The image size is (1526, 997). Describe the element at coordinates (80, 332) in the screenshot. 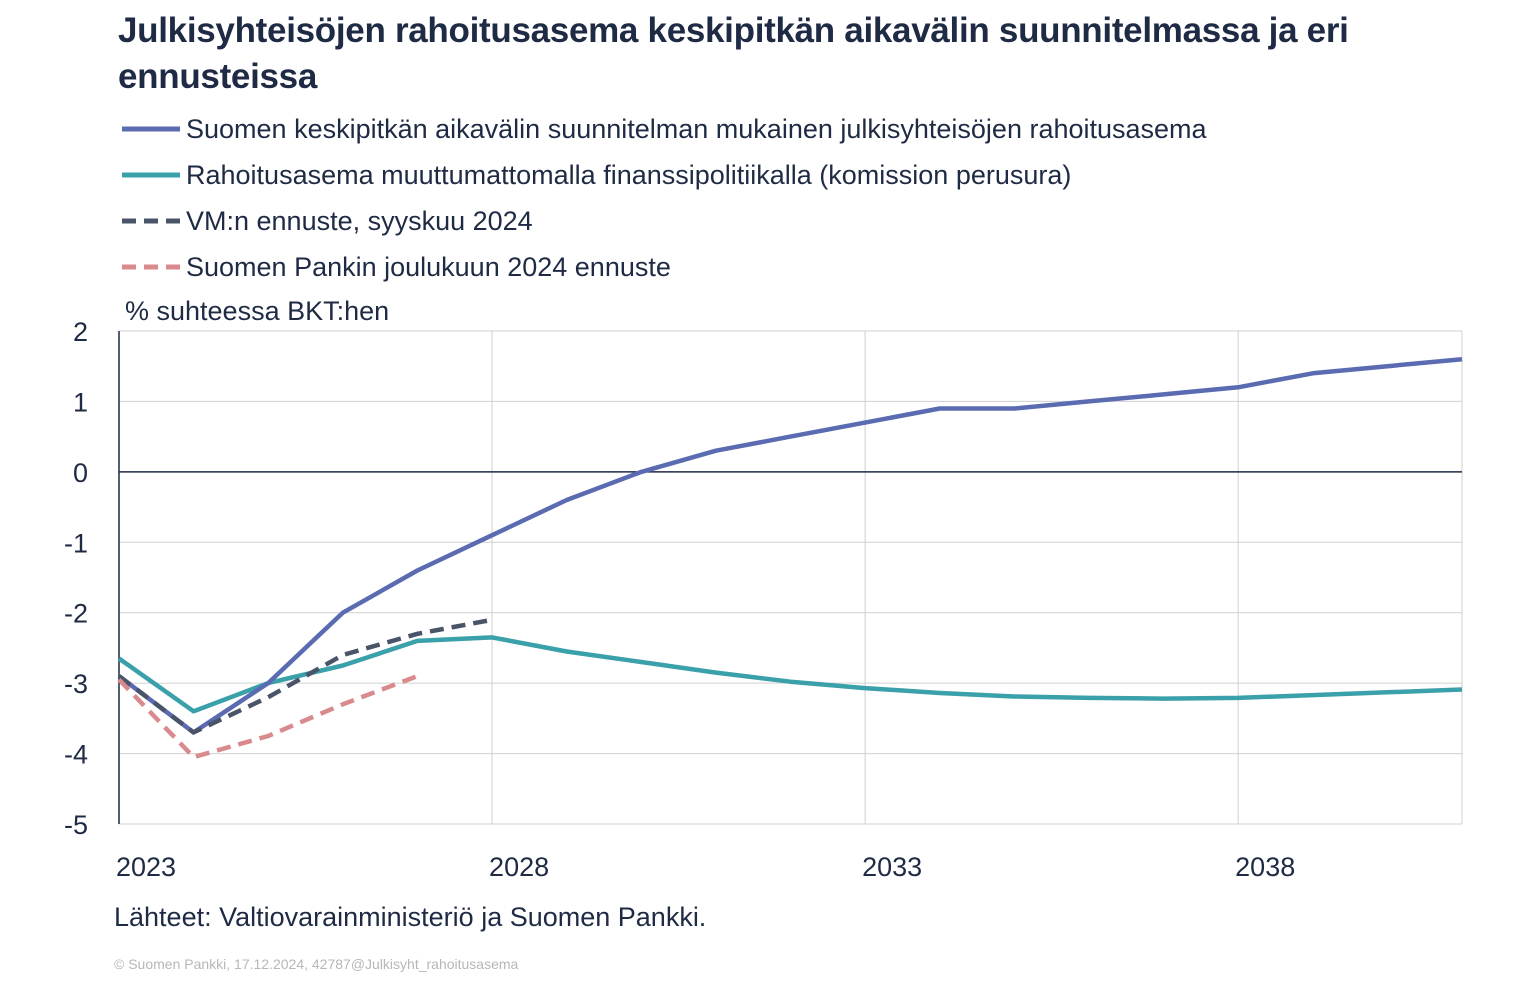

I see `y-tick-label: 2` at that location.